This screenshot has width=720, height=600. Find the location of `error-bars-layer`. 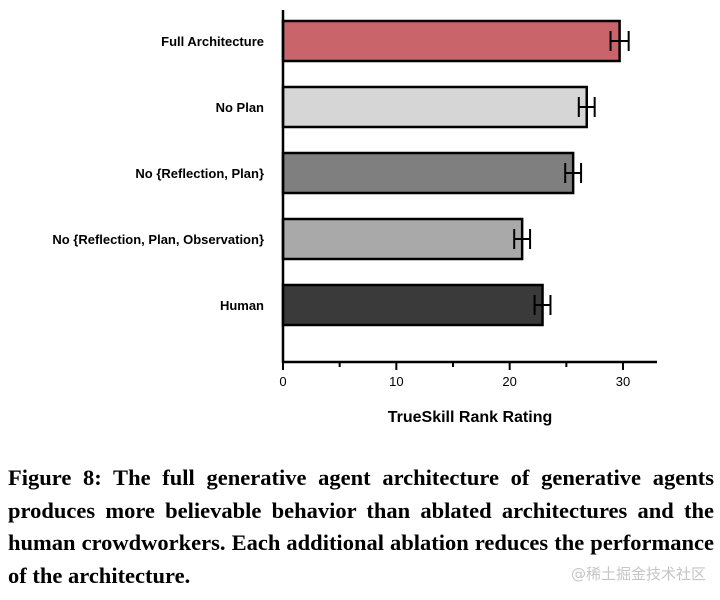

error-bars-layer is located at coordinates (571, 173).